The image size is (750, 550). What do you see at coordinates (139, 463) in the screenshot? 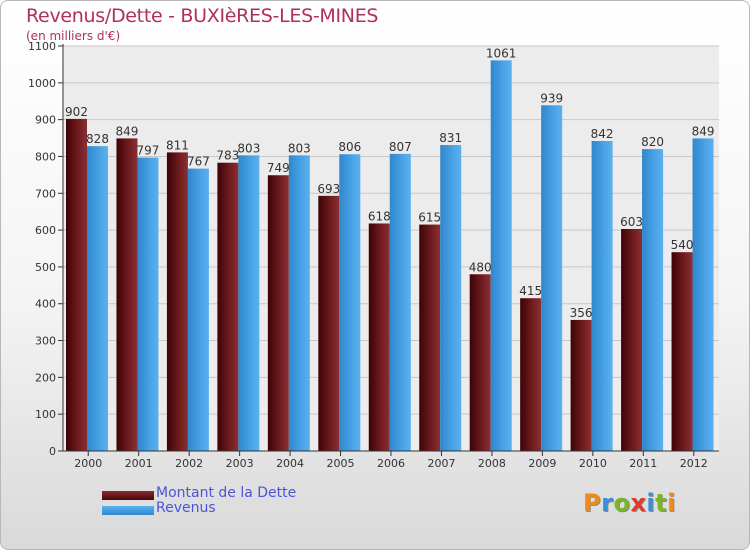
I see `x-tick-label: 2001` at bounding box center [139, 463].